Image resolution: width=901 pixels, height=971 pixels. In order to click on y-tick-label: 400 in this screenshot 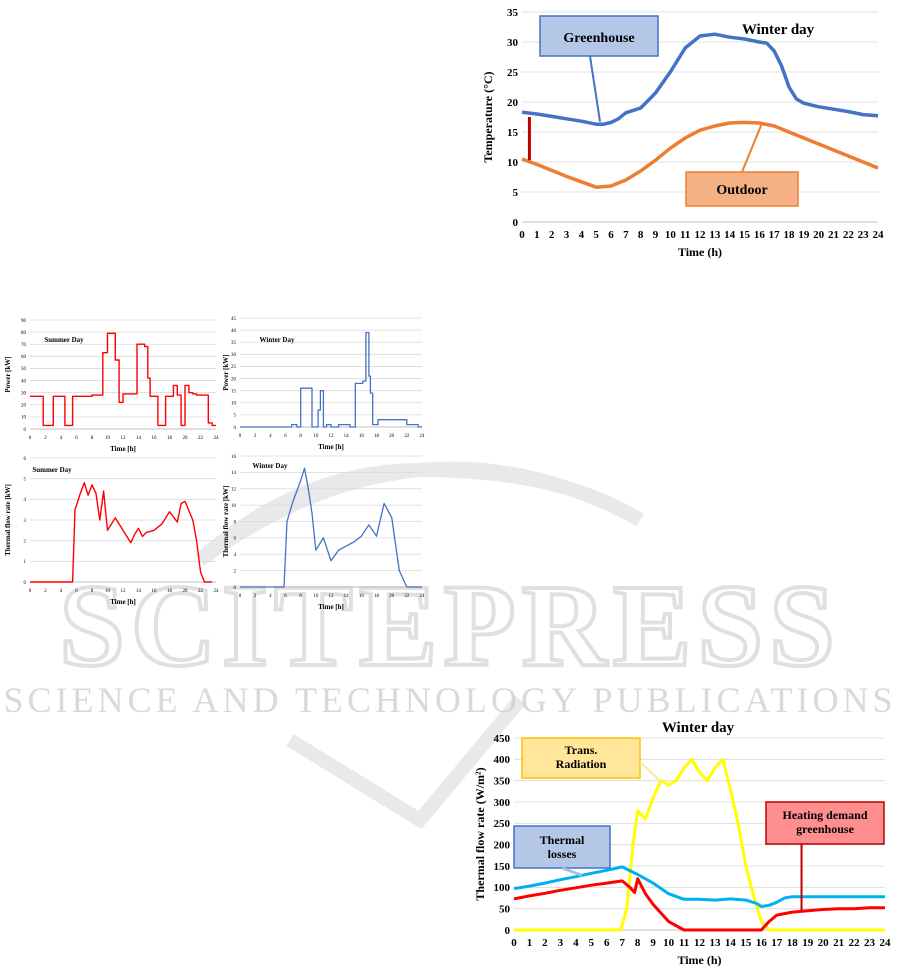, I will do `click(502, 760)`.